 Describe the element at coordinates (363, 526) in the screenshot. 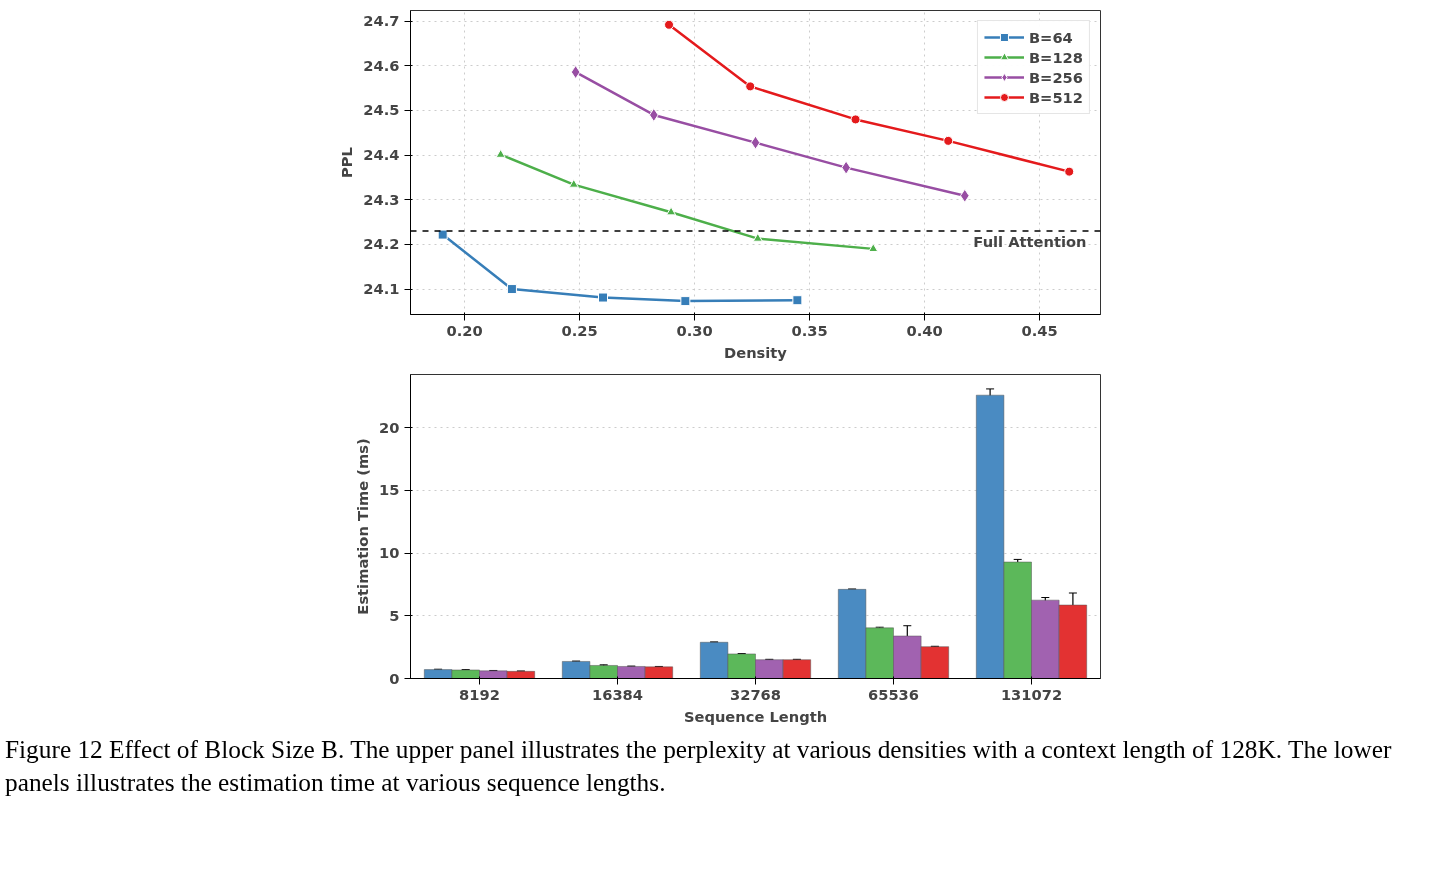

I see `y-axis-title: Estimation Time (ms)` at that location.